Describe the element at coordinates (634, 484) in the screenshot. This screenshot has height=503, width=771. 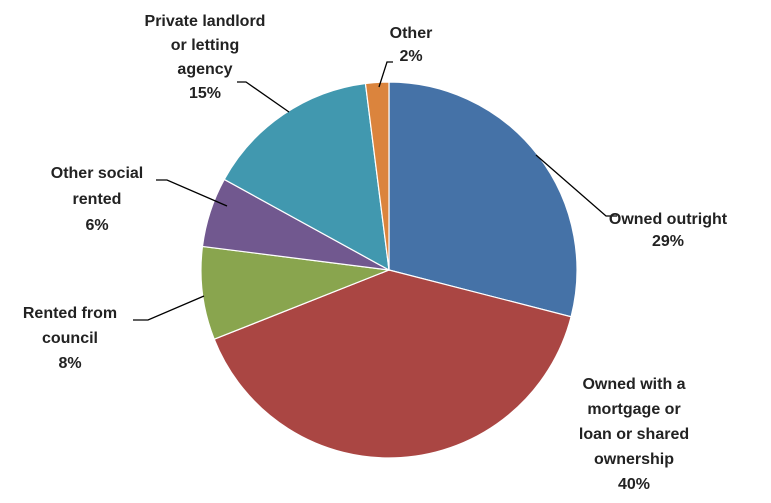
I see `slice-value-label: 40%` at that location.